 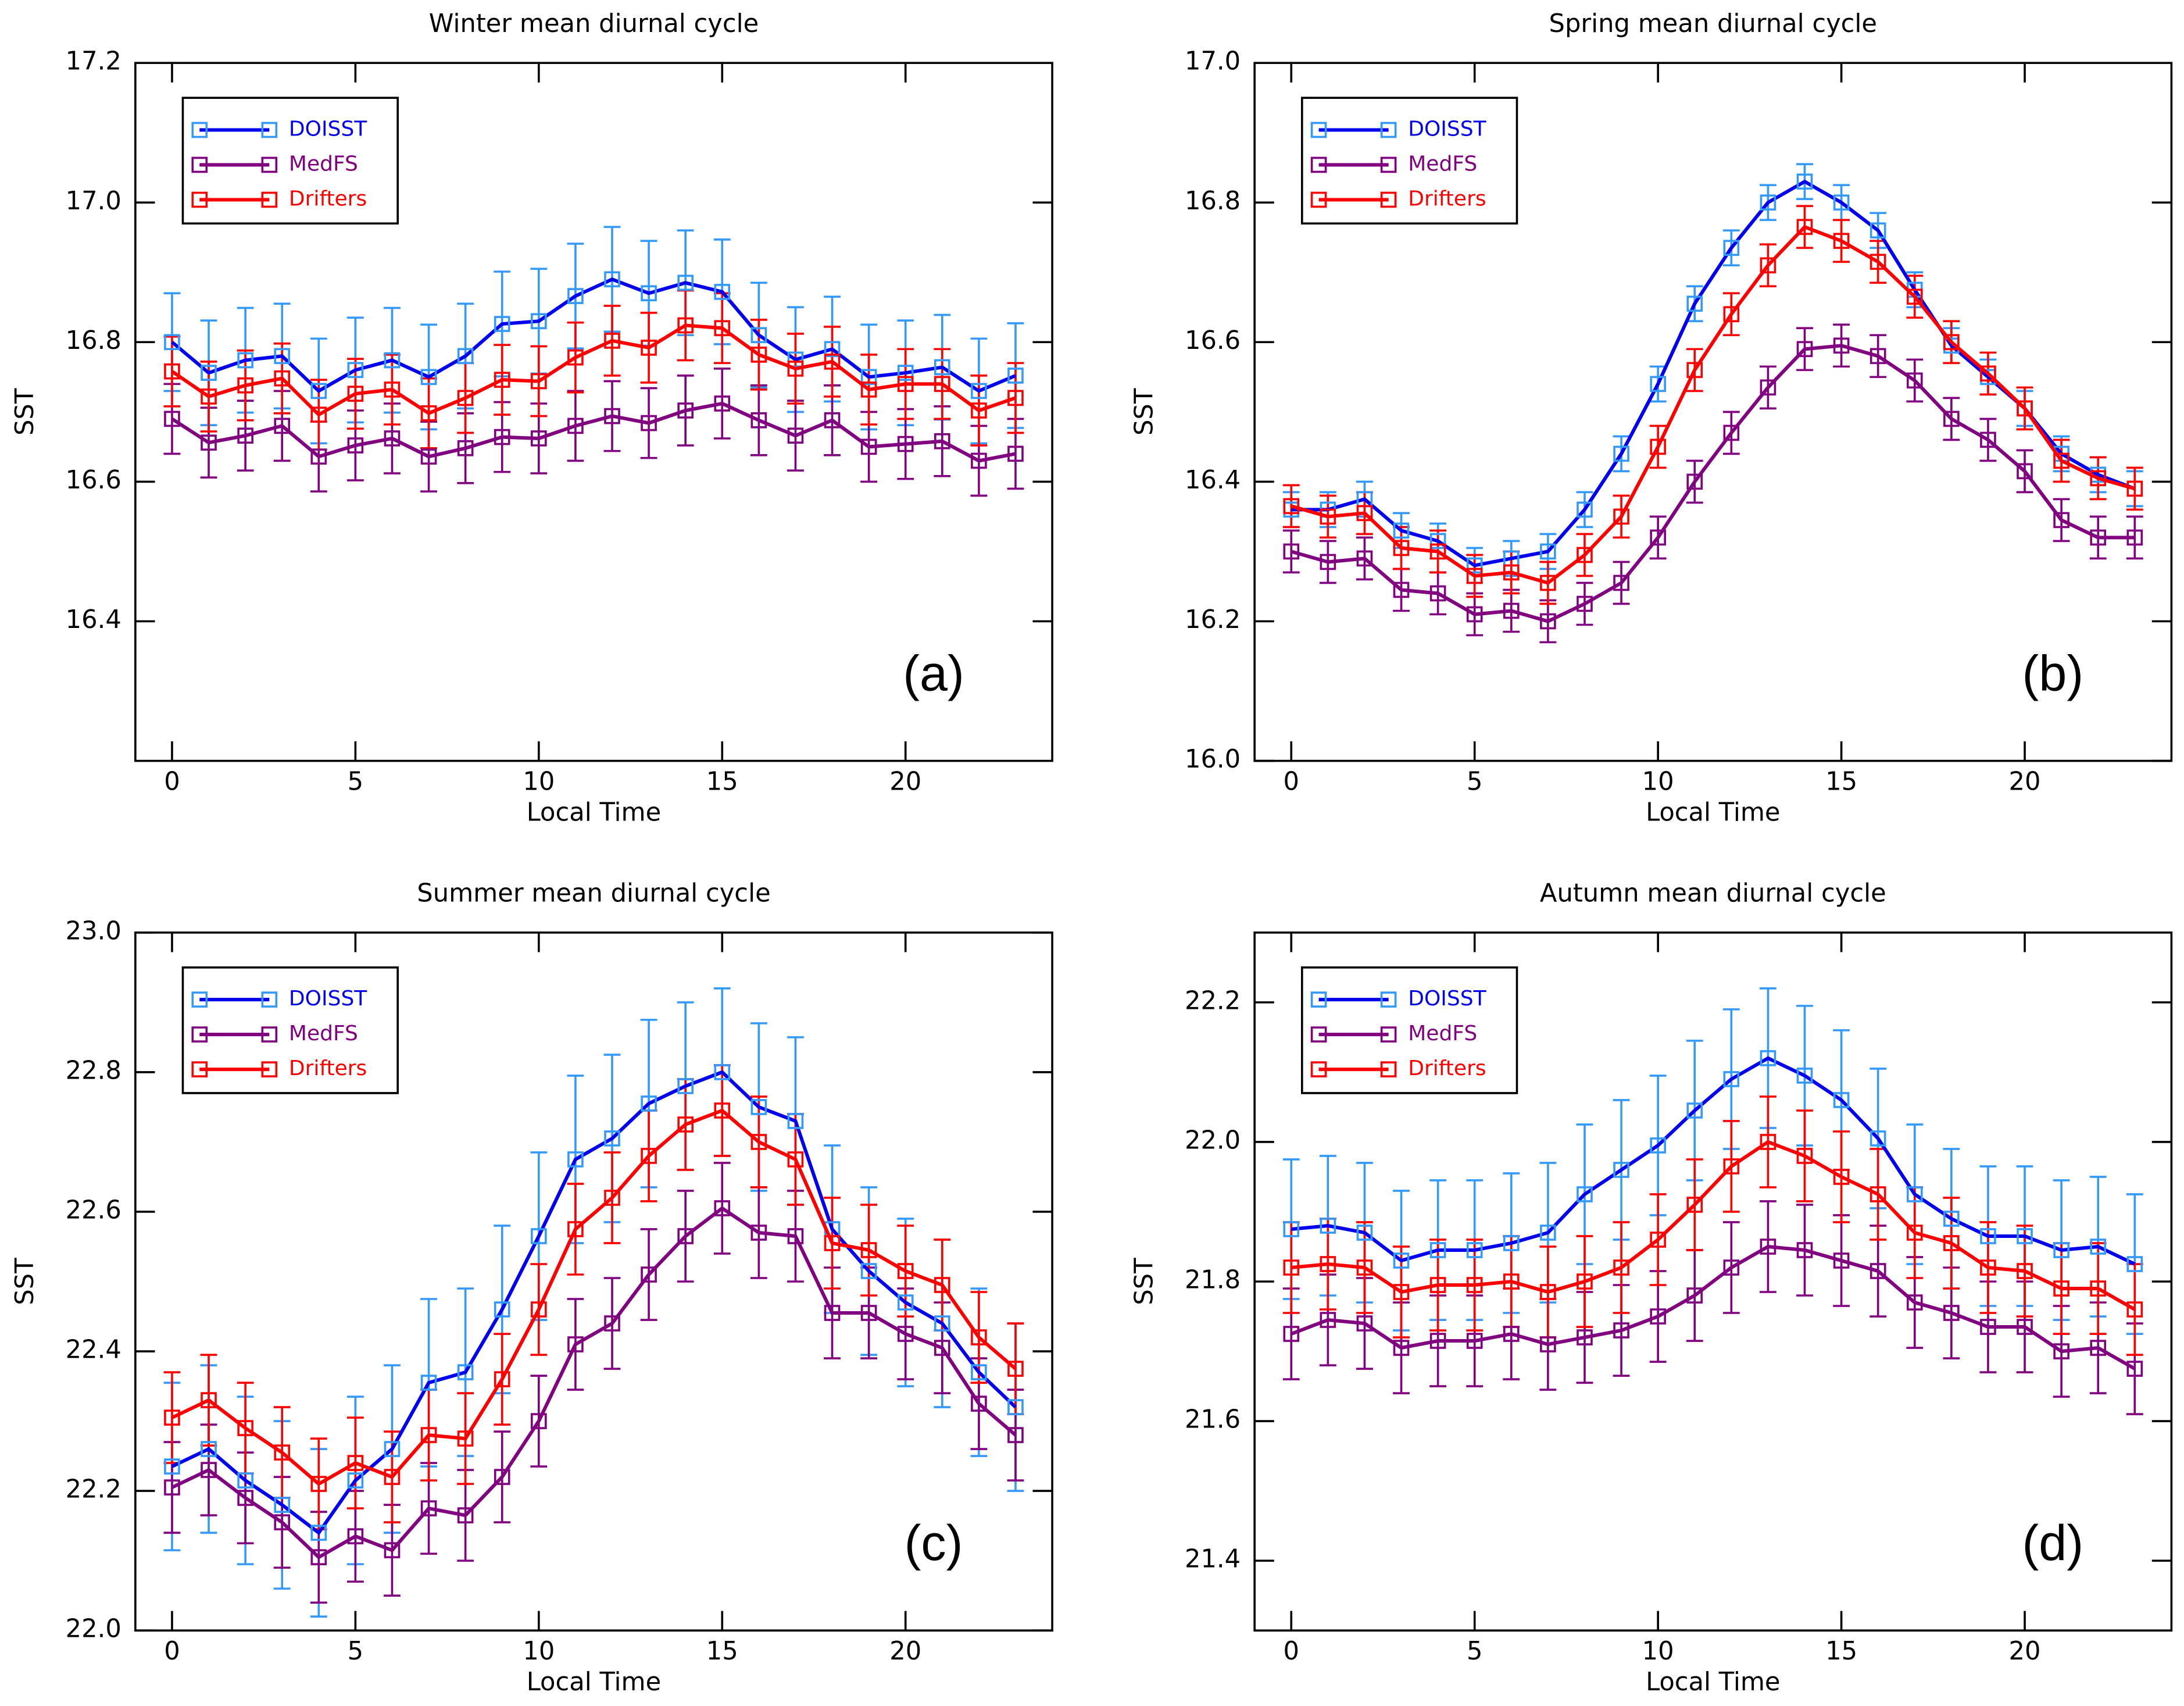 What do you see at coordinates (1016, 398) in the screenshot?
I see `error-bar` at bounding box center [1016, 398].